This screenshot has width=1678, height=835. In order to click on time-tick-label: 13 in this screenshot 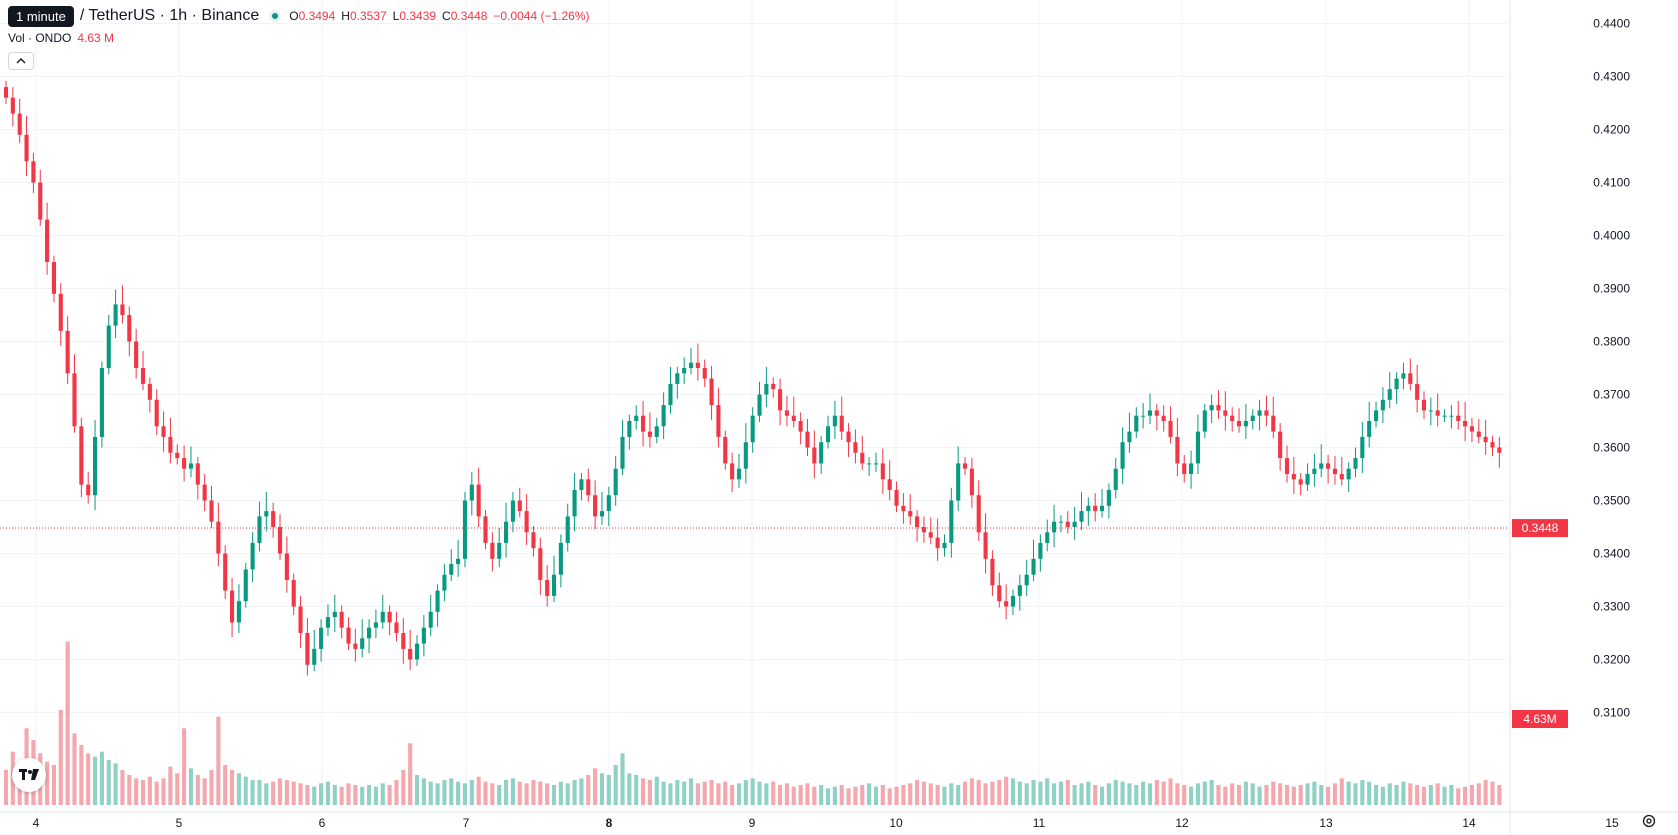, I will do `click(1326, 823)`.